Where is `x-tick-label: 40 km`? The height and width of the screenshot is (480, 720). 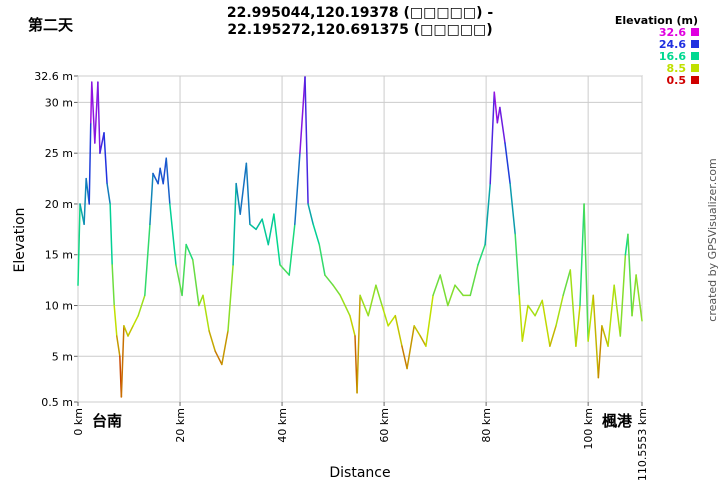
x-tick-label: 40 km is located at coordinates (282, 425).